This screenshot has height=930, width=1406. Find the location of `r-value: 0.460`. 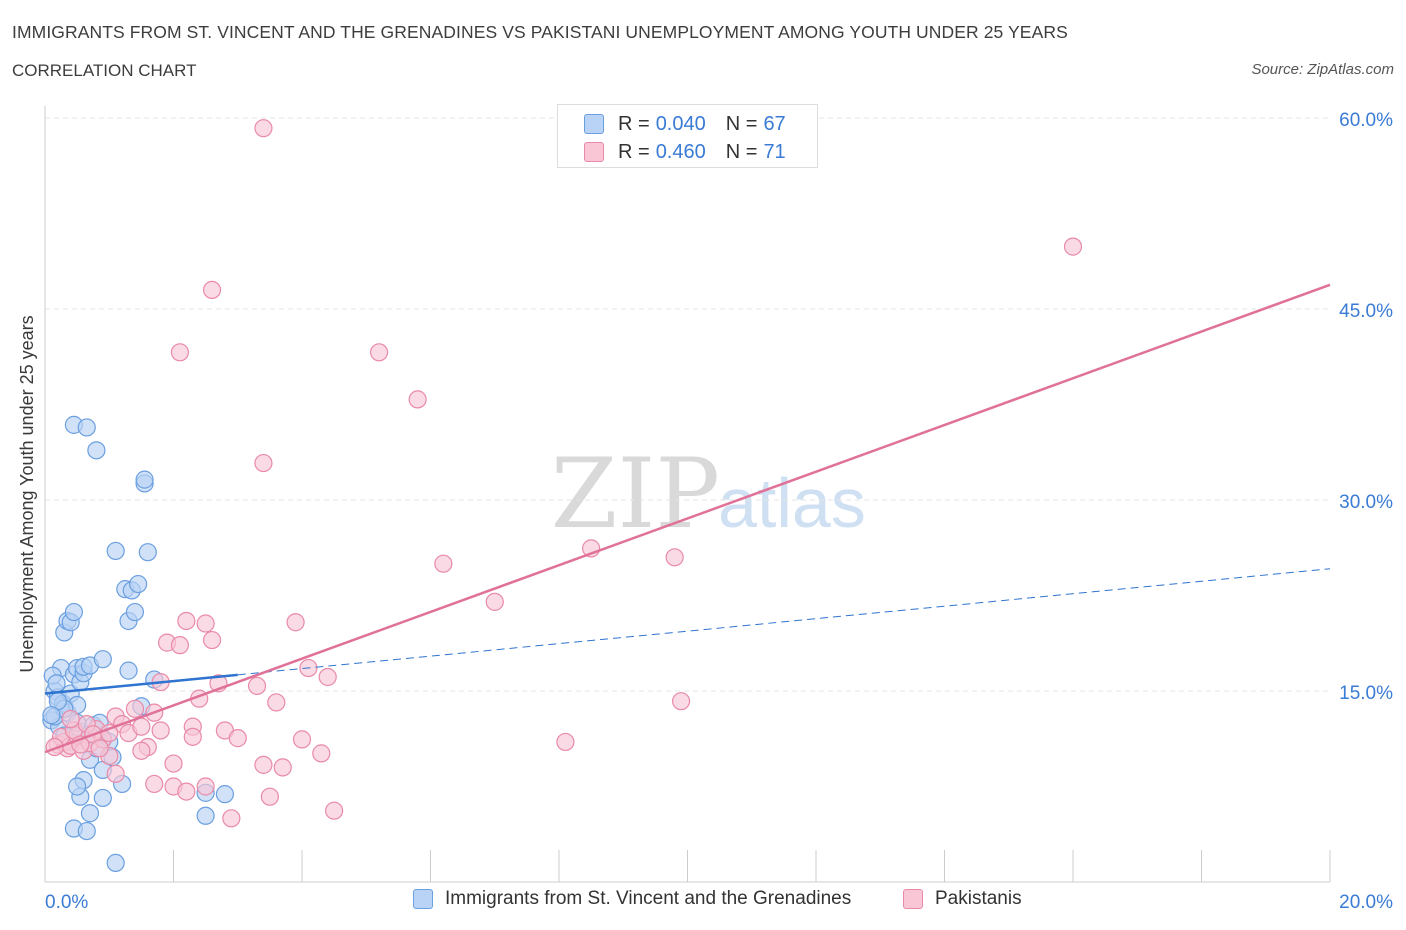

r-value: 0.460 is located at coordinates (680, 151).